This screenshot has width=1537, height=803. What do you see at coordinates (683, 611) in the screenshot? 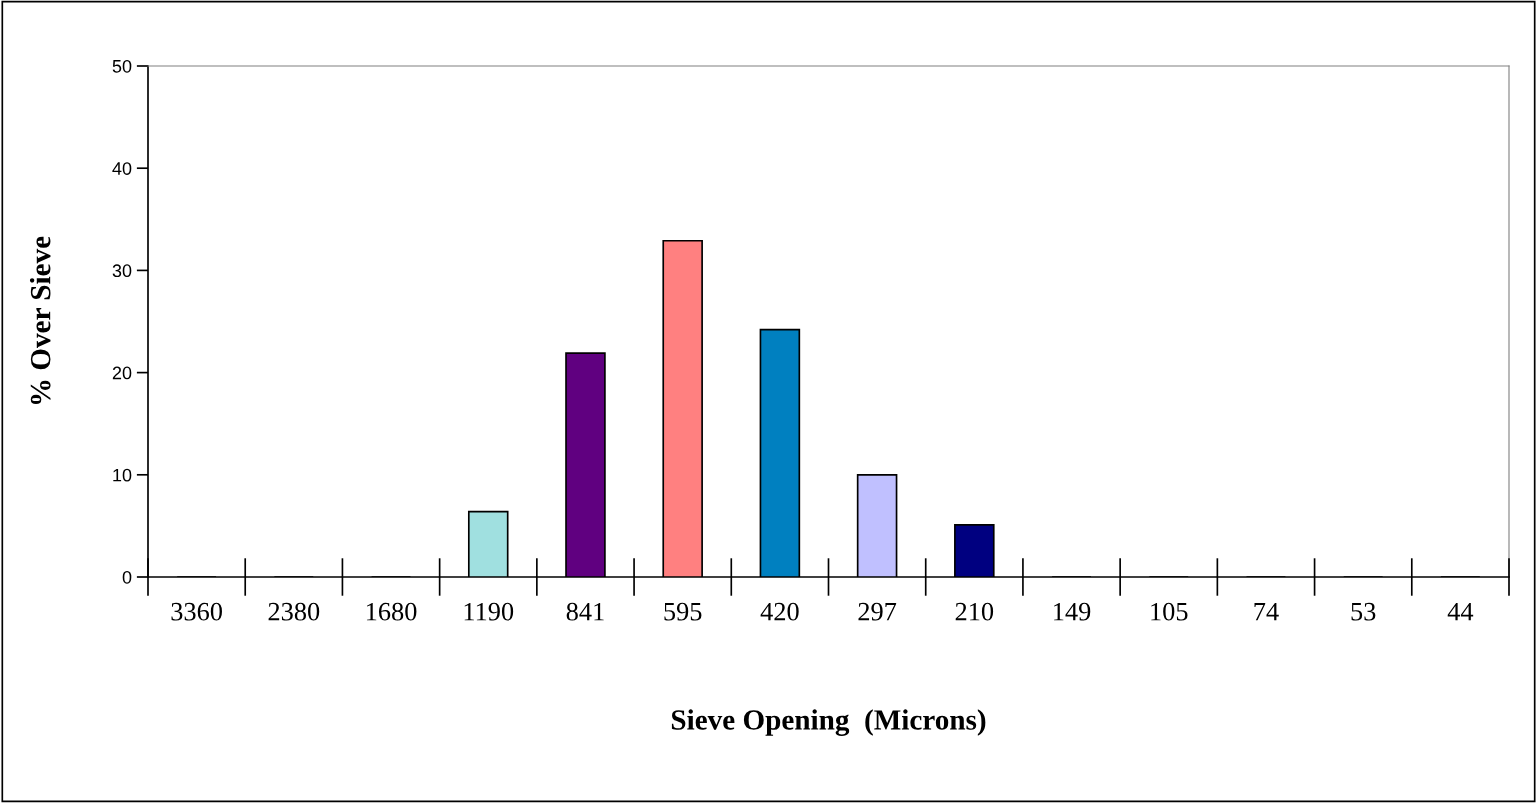
I see `x-tick-label: 595` at bounding box center [683, 611].